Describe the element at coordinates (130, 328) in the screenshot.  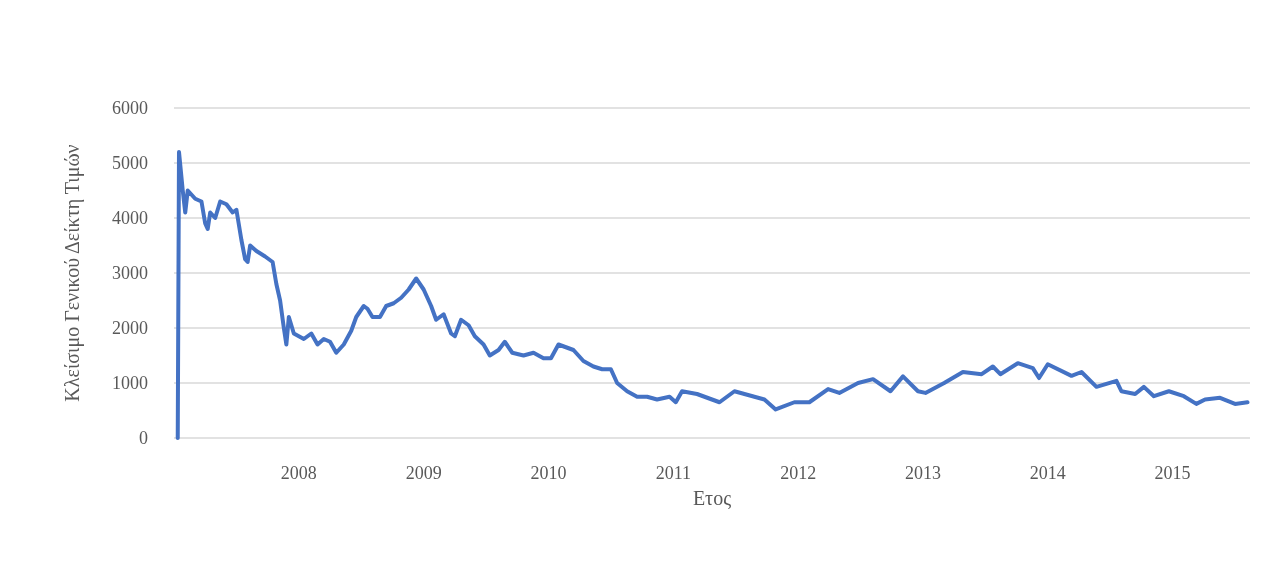
I see `y-tick-label: 2000` at that location.